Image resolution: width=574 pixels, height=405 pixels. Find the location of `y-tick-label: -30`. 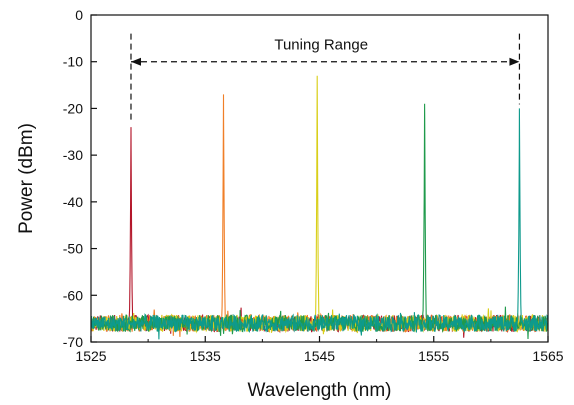

y-tick-label: -30 is located at coordinates (73, 155).